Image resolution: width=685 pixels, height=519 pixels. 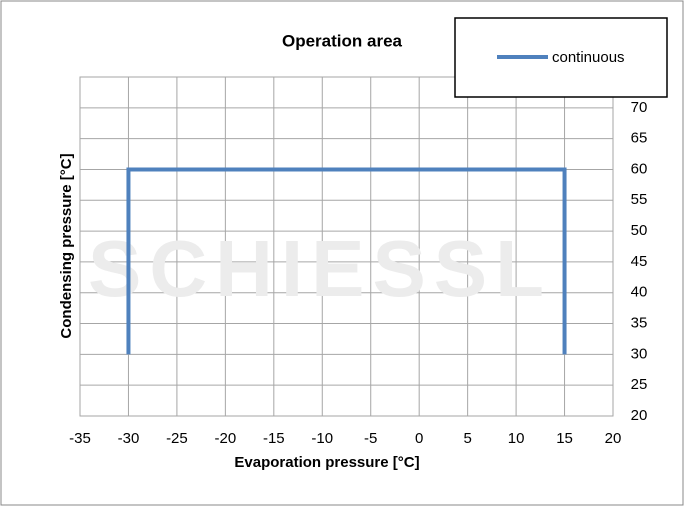 I want to click on y-axis-label: Condensing pressure [°C], so click(x=66, y=245).